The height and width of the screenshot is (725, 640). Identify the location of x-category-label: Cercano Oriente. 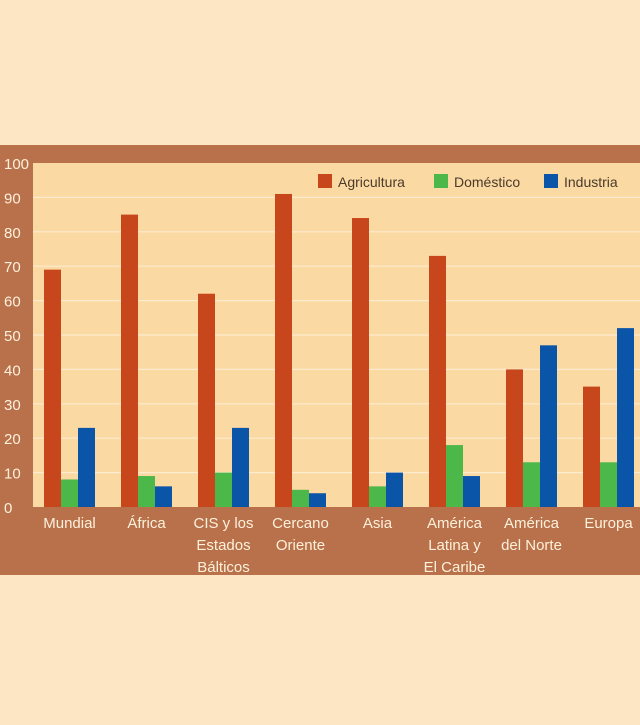
(300, 534).